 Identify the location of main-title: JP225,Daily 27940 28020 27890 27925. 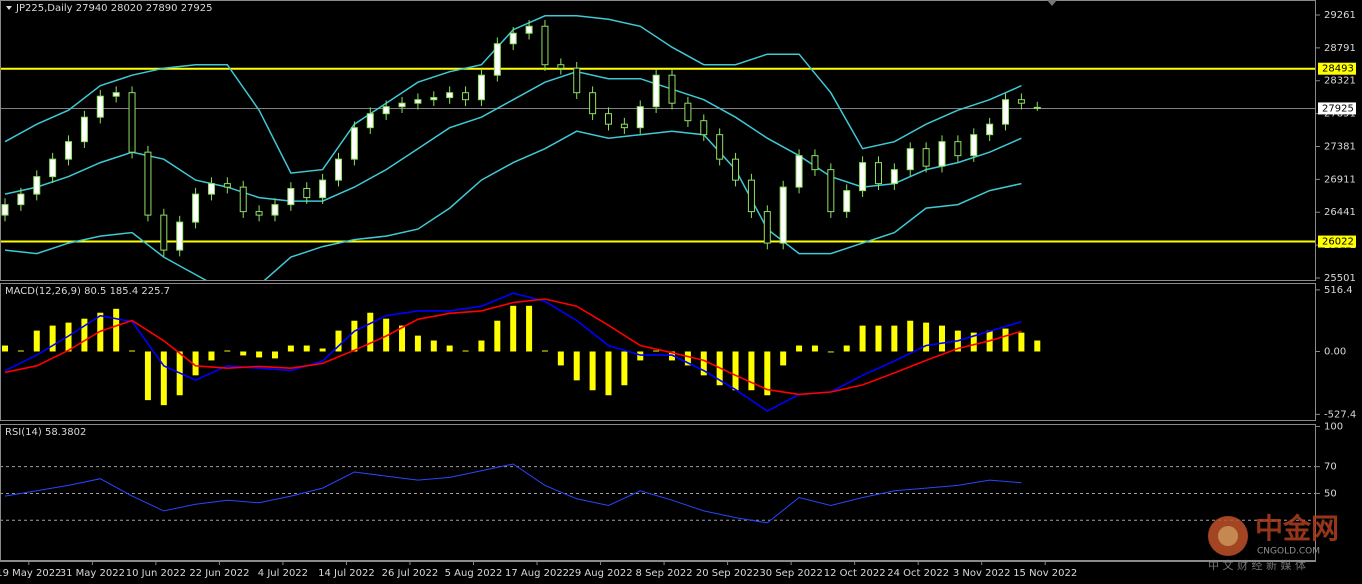
(114, 8).